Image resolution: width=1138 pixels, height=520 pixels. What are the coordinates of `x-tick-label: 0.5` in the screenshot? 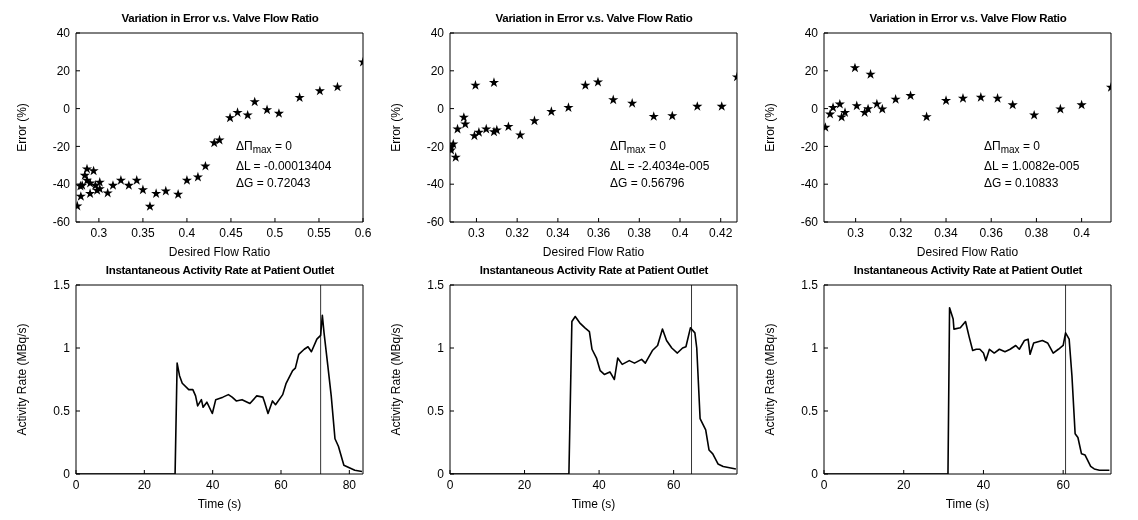 It's located at (275, 232).